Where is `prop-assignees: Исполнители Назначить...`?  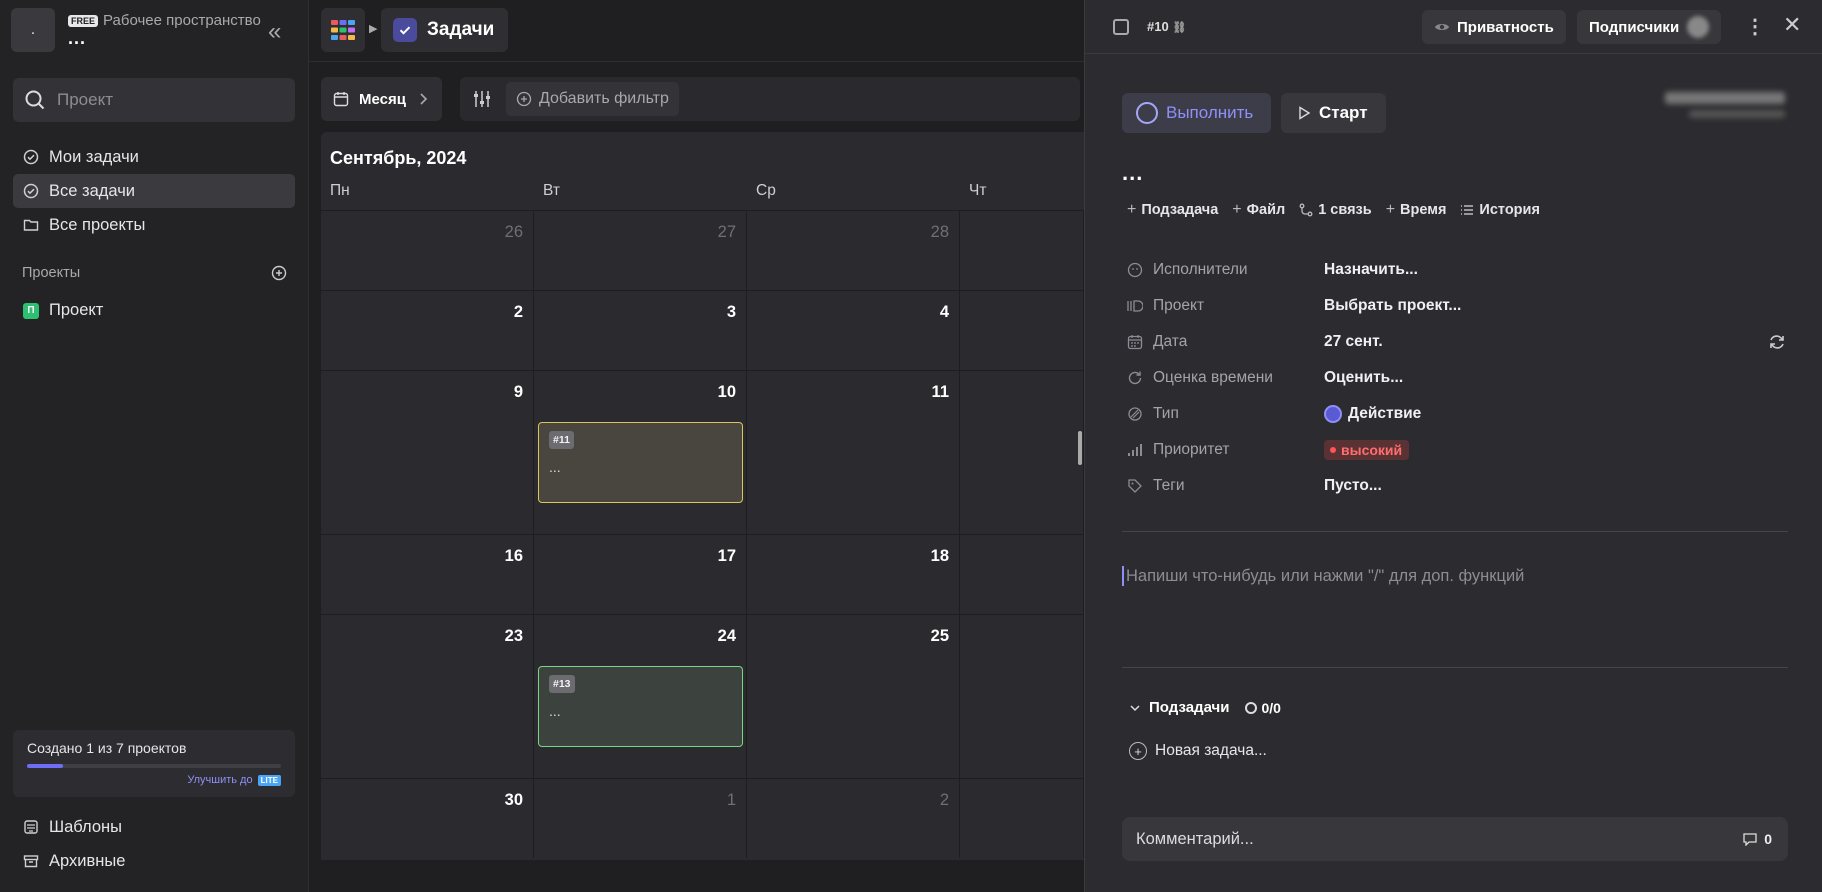 prop-assignees: Исполнители Назначить... is located at coordinates (1457, 270).